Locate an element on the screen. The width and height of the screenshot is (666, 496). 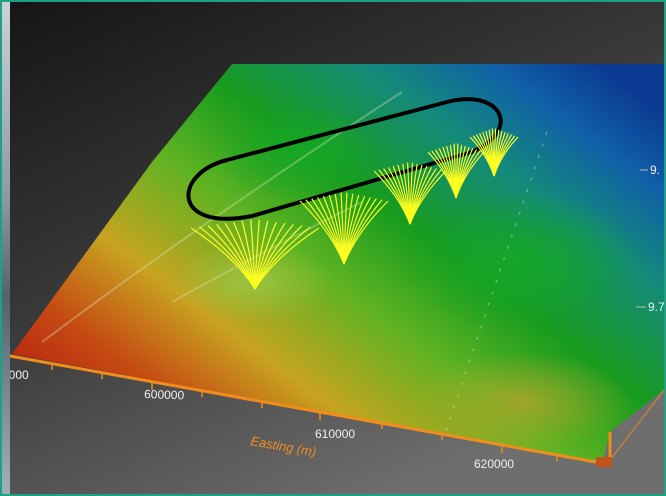
northing-tick-1: 9.70 is located at coordinates (656, 307).